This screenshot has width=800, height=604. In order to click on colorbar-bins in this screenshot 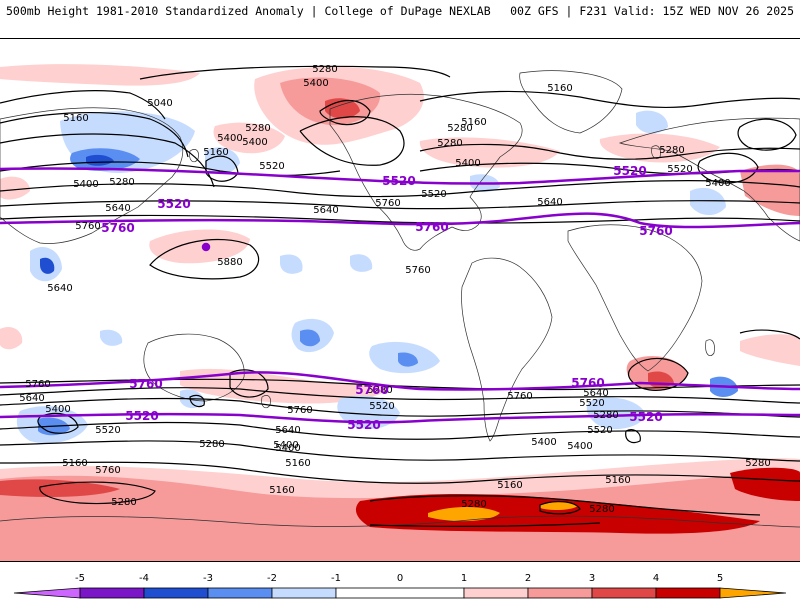, I will do `click(400, 593)`.